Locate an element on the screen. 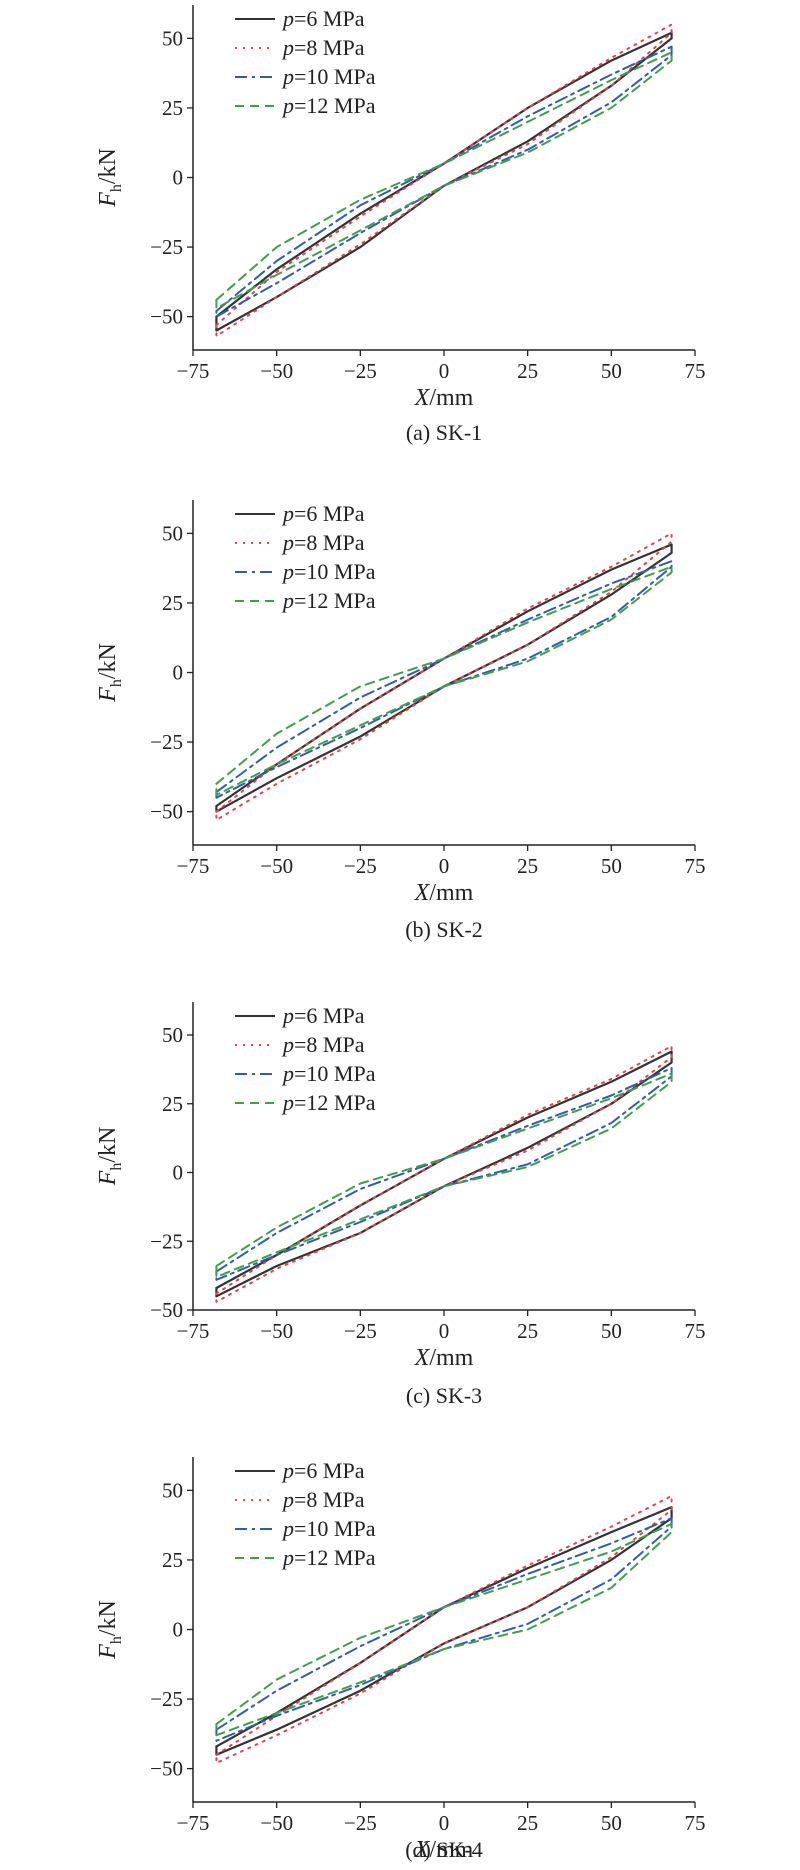  panel-caption: (a) SK-1 is located at coordinates (444, 432).